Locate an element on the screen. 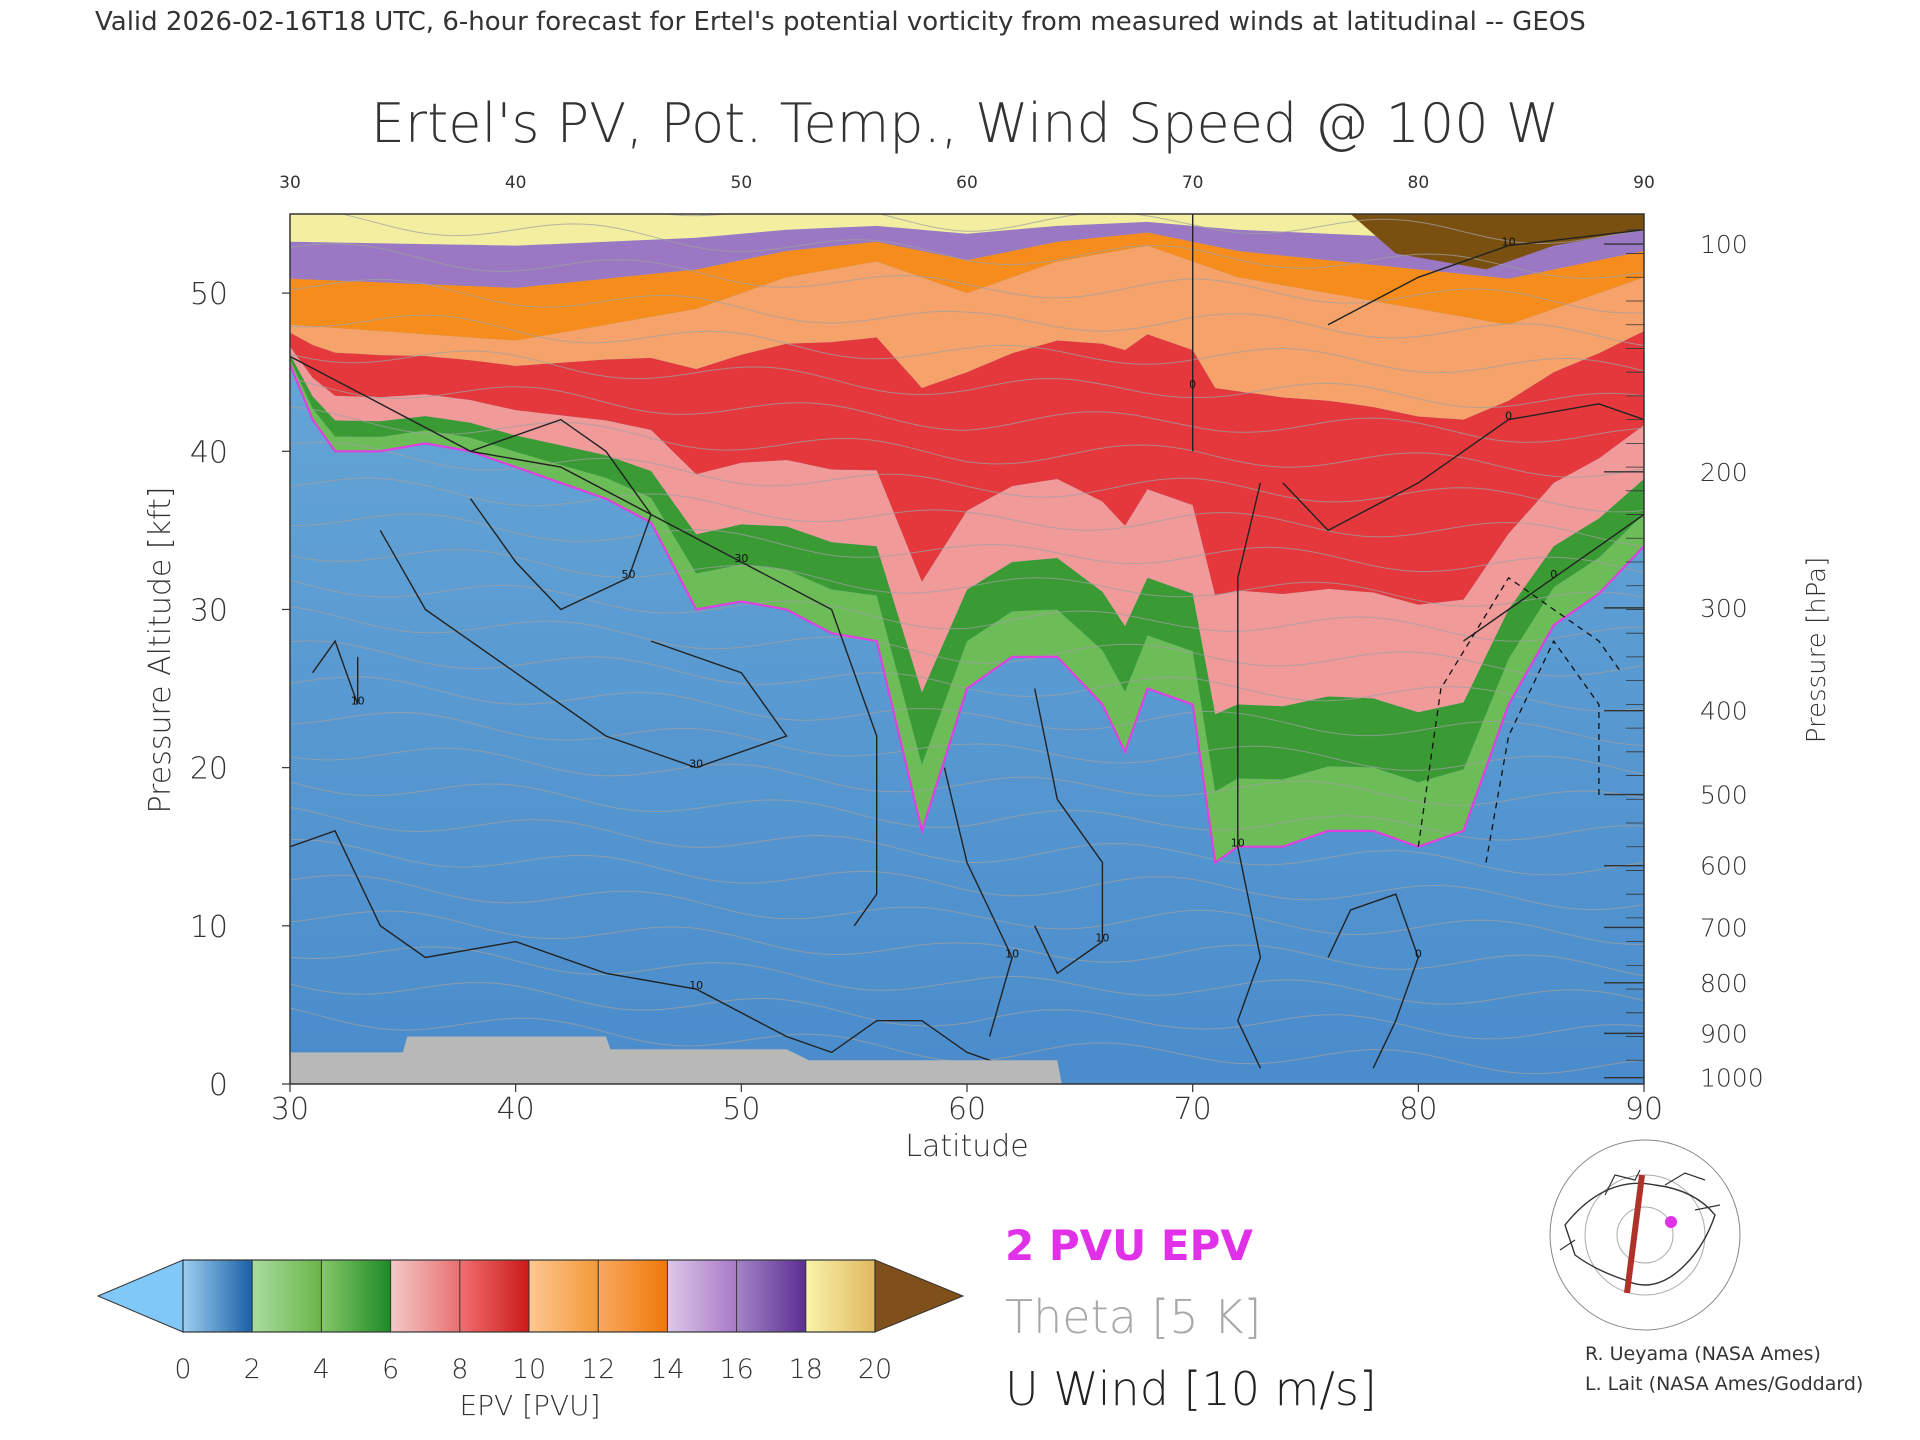 This screenshot has width=1920, height=1440. colorbar-tick-label: 18 is located at coordinates (806, 1369).